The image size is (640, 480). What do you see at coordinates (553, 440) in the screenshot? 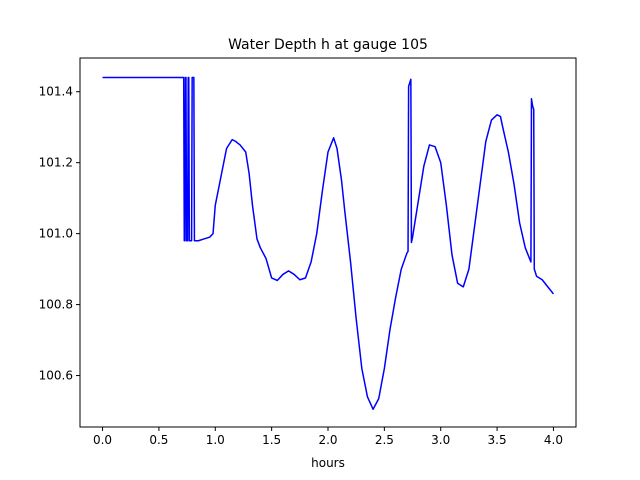
I see `x-tick-label: 4.0` at bounding box center [553, 440].